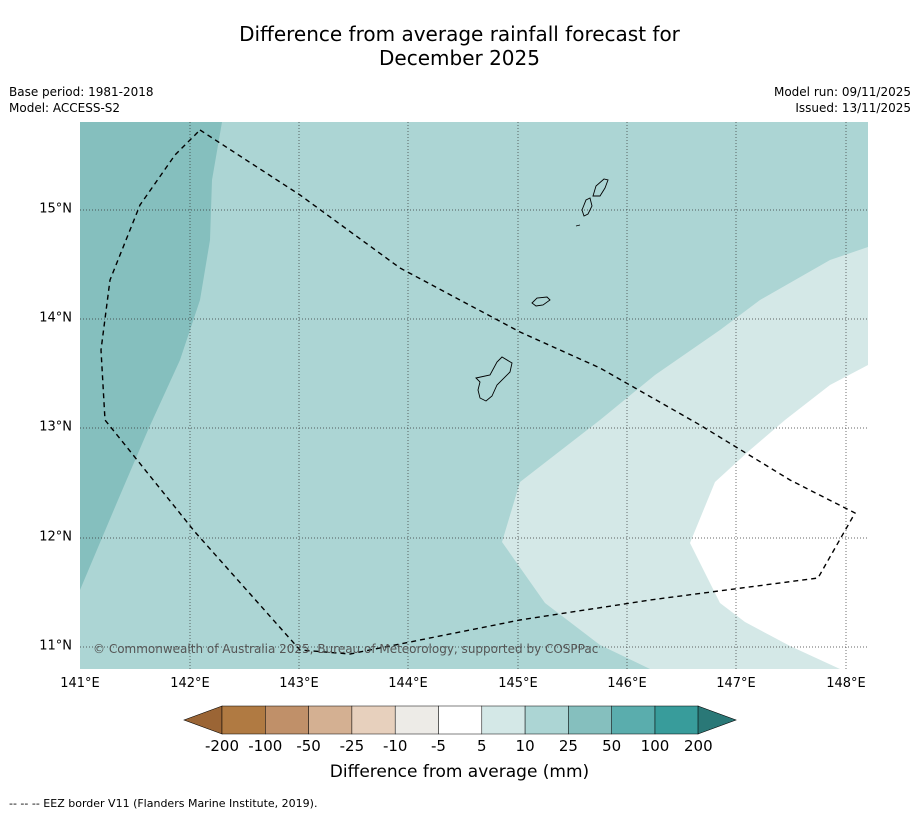  Describe the element at coordinates (846, 683) in the screenshot. I see `x-tick-label: 148°E` at that location.